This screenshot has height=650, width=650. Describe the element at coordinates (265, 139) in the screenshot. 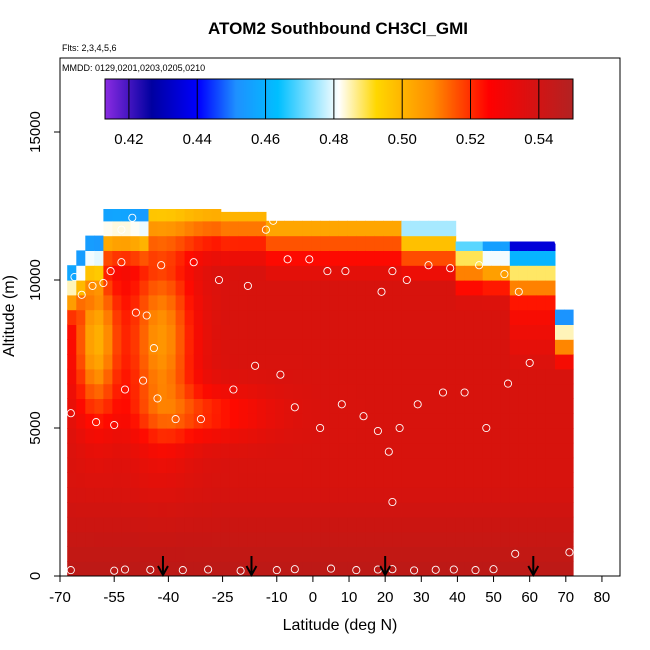

I see `colorbar-tick-label: 0.46` at that location.